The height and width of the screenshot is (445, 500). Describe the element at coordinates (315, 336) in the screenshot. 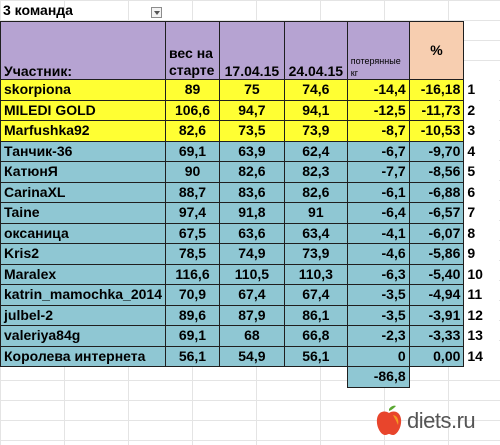

I see `weight-date-2: 66,8` at that location.